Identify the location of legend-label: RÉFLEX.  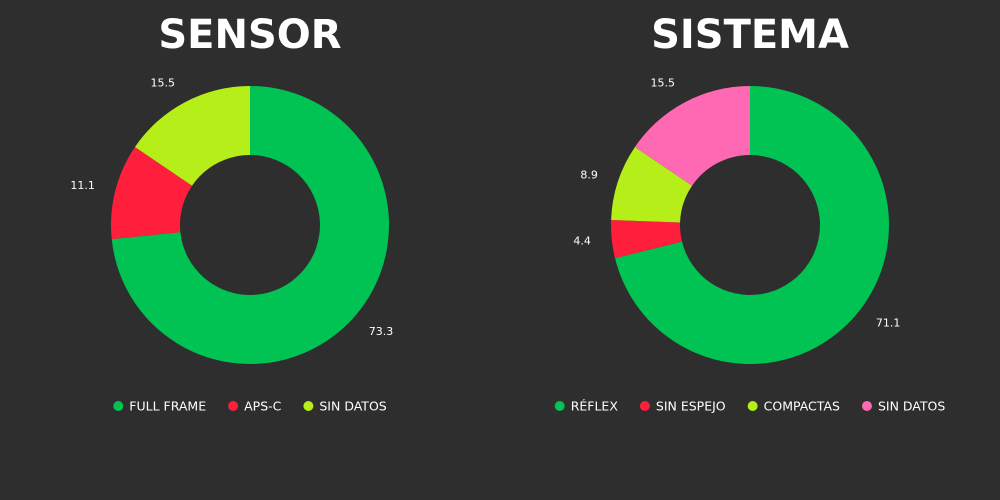
(595, 406).